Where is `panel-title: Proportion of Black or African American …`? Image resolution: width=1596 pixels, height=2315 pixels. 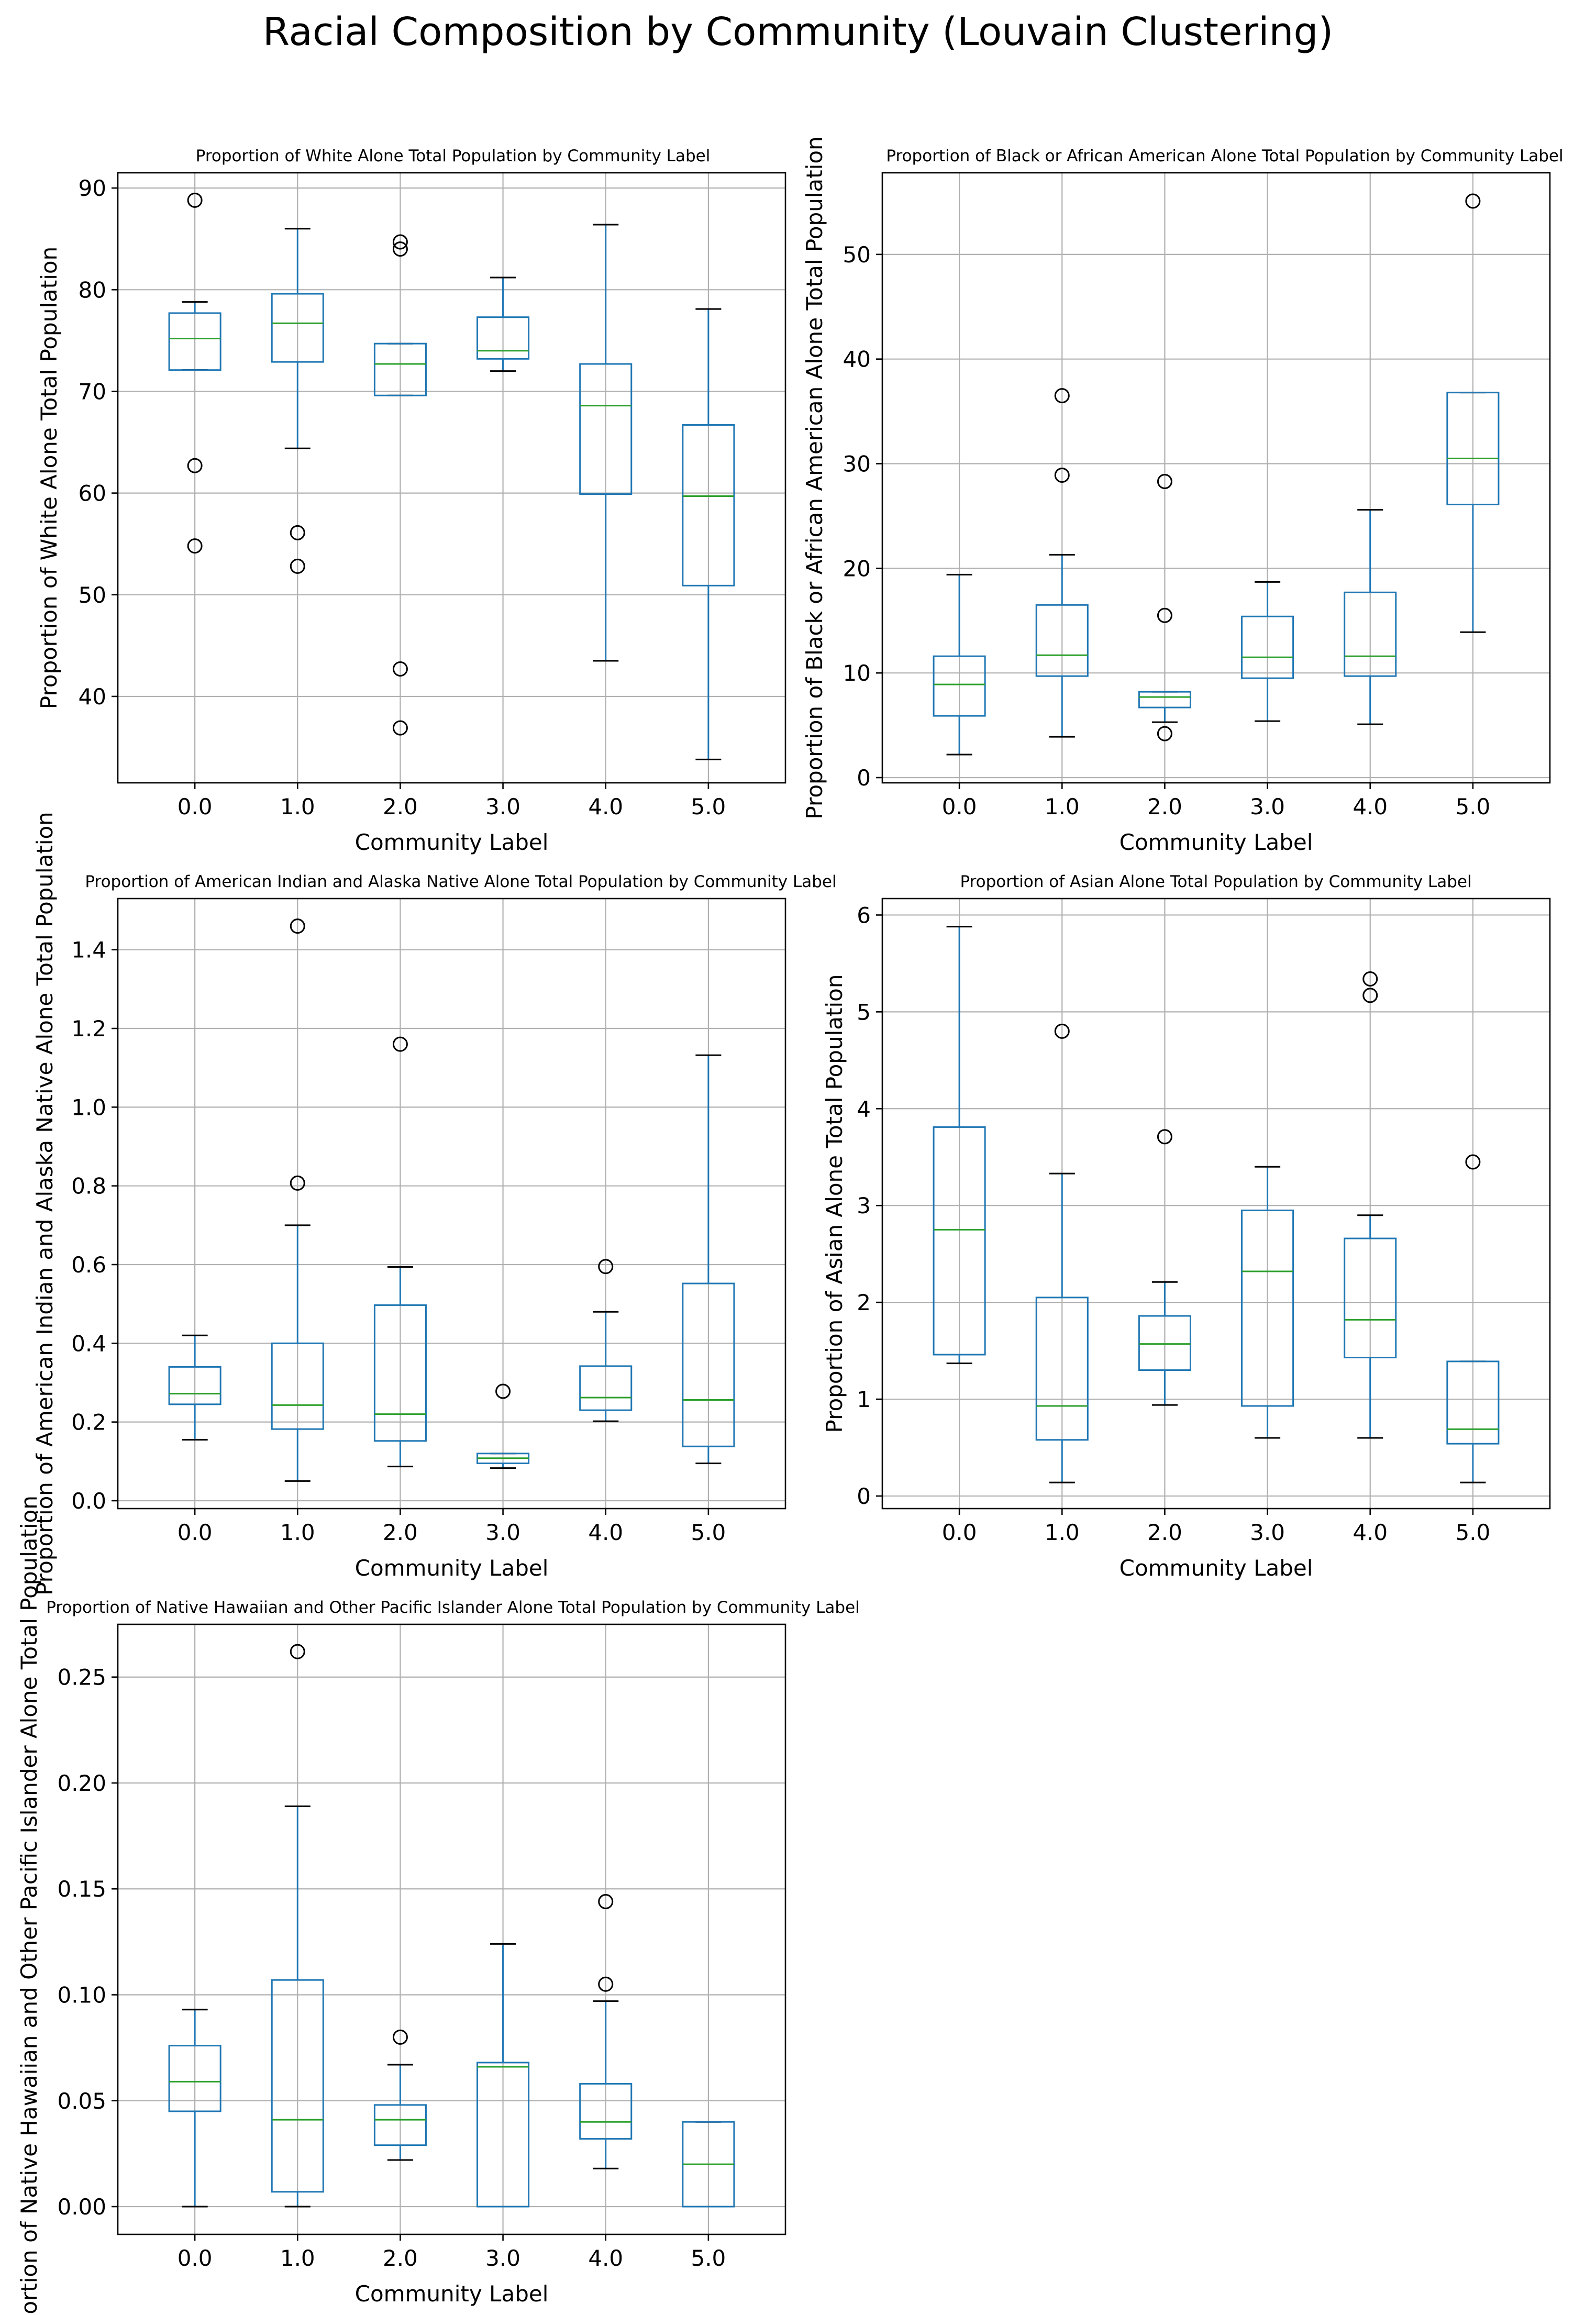
panel-title: Proportion of Black or African American … is located at coordinates (1224, 156).